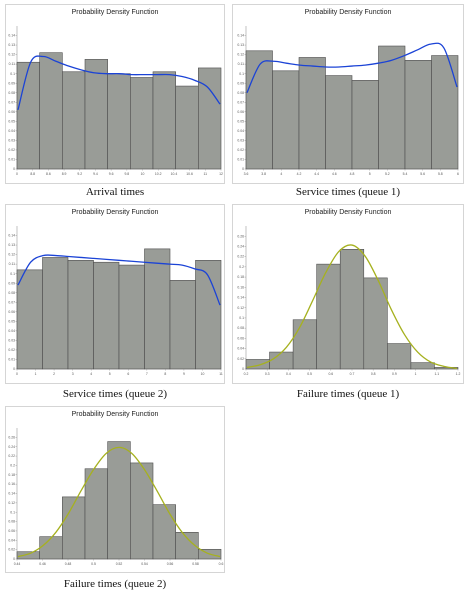  Describe the element at coordinates (348, 394) in the screenshot. I see `chart-caption: Failure times (queue 1)` at that location.